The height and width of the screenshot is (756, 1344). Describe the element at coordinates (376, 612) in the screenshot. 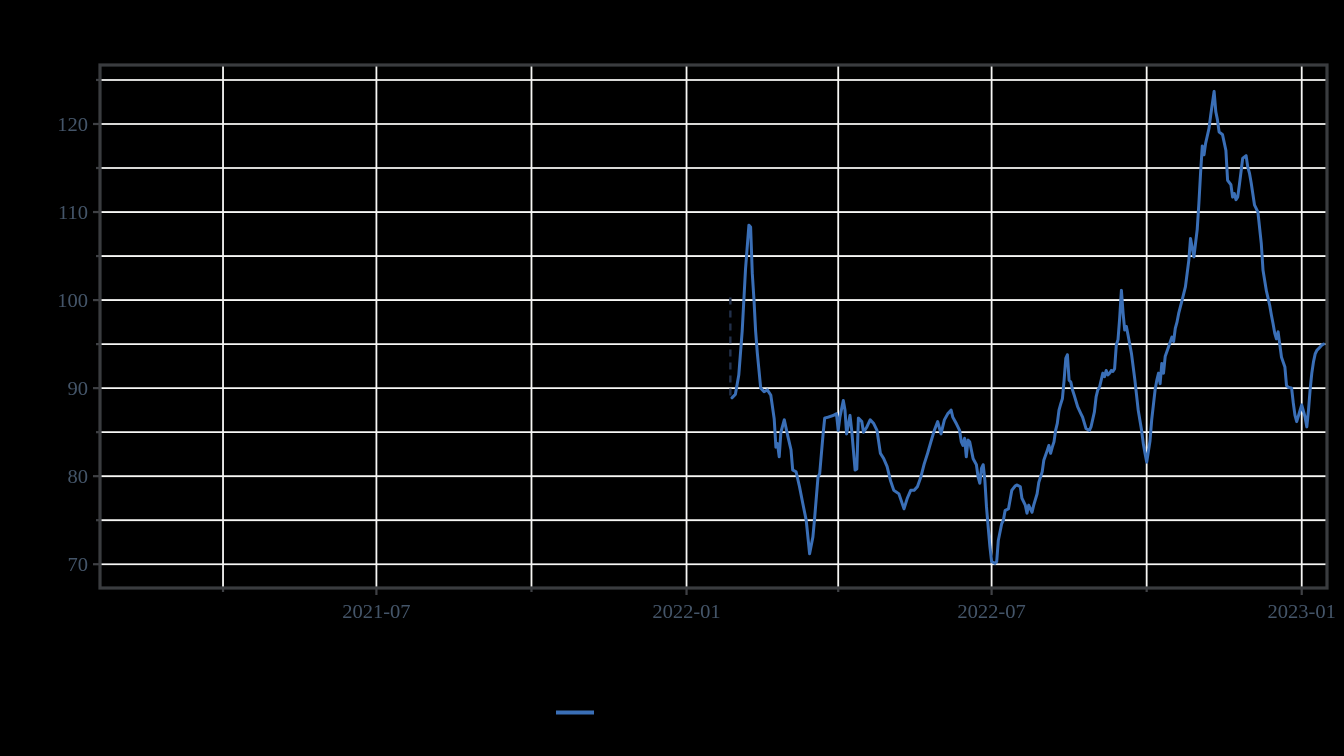

I see `x-tick-label: 2021-07` at that location.